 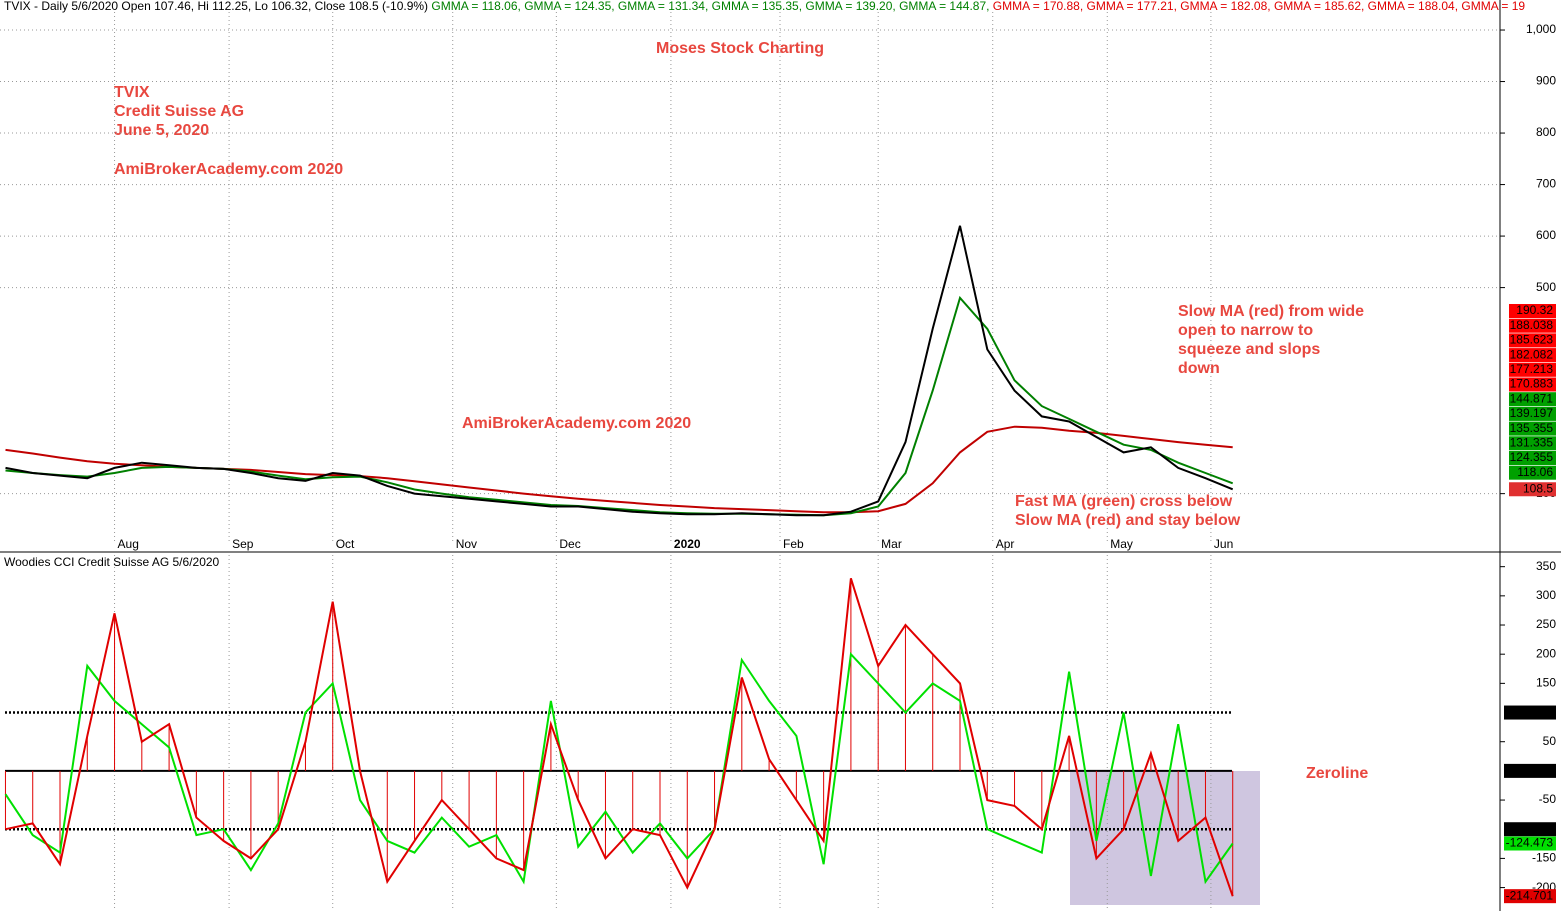 What do you see at coordinates (1550, 741) in the screenshot?
I see `y-tick-label: 50` at bounding box center [1550, 741].